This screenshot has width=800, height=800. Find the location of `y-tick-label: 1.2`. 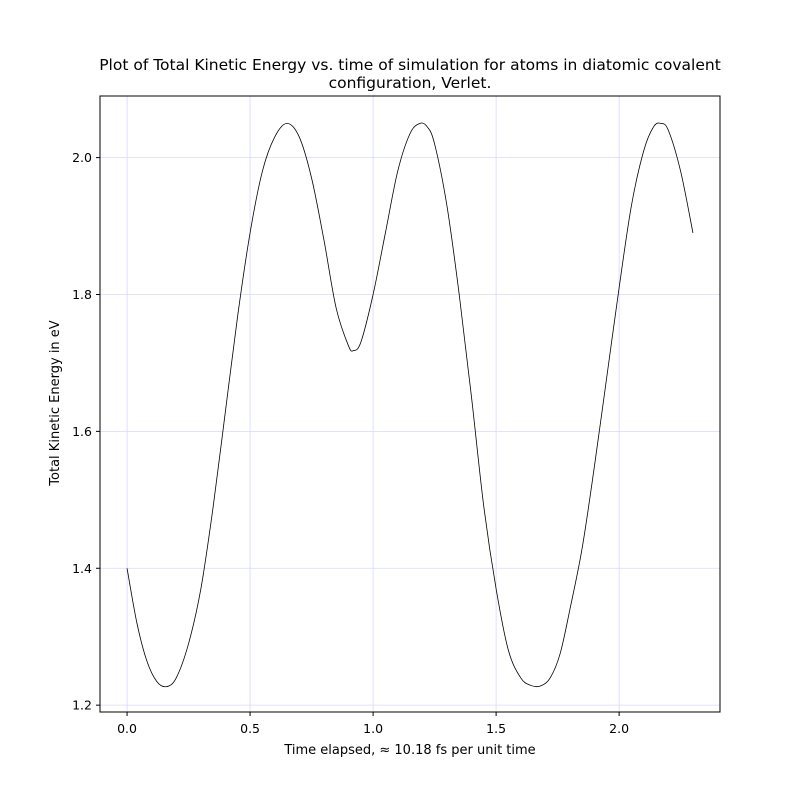

y-tick-label: 1.2 is located at coordinates (82, 705).